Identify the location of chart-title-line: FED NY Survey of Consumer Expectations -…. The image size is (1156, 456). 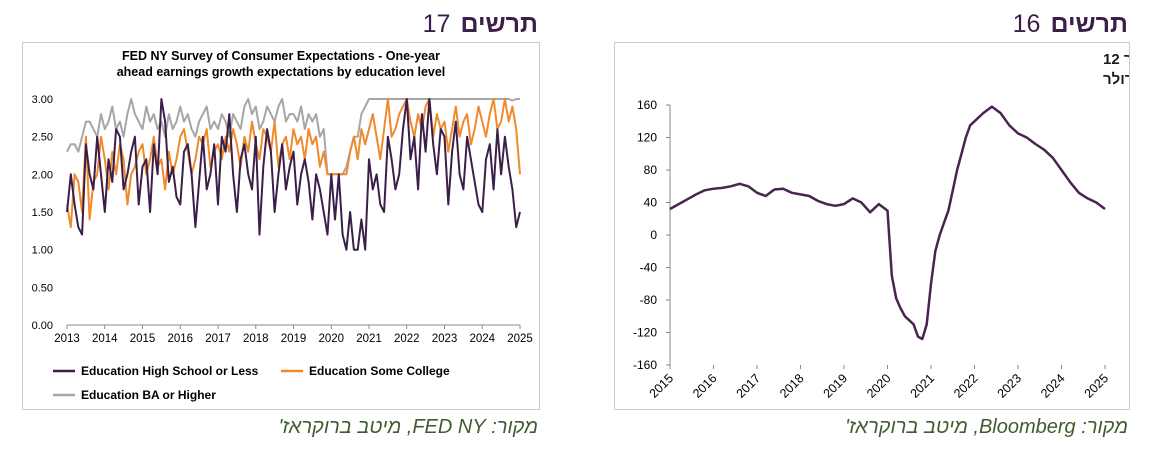
(281, 56).